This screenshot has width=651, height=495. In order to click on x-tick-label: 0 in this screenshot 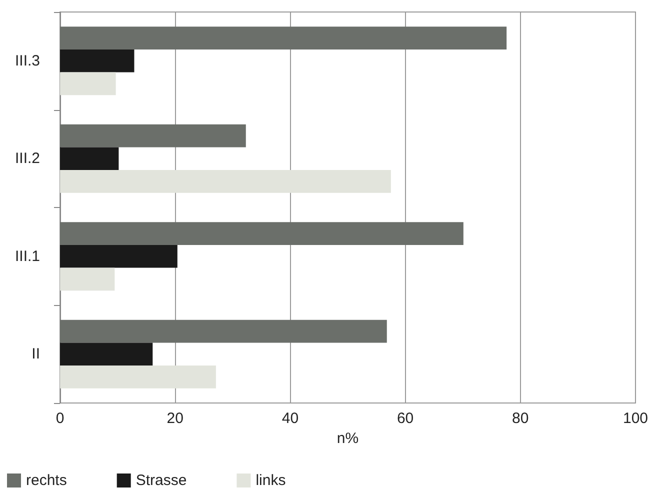, I will do `click(60, 418)`.